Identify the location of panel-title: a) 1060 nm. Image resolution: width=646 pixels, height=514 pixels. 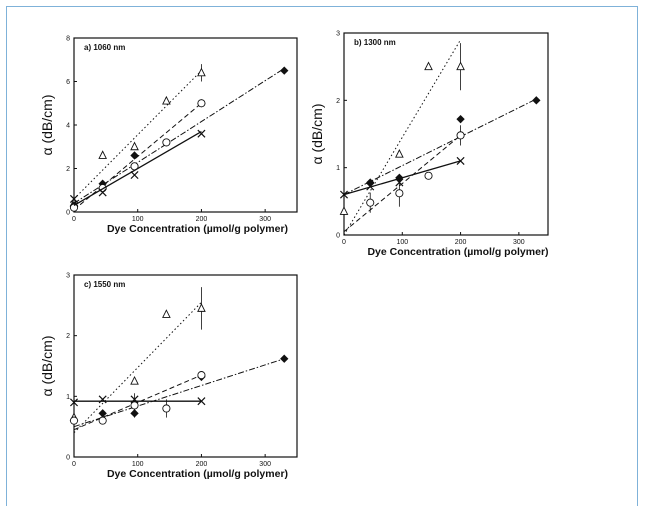
(104, 47).